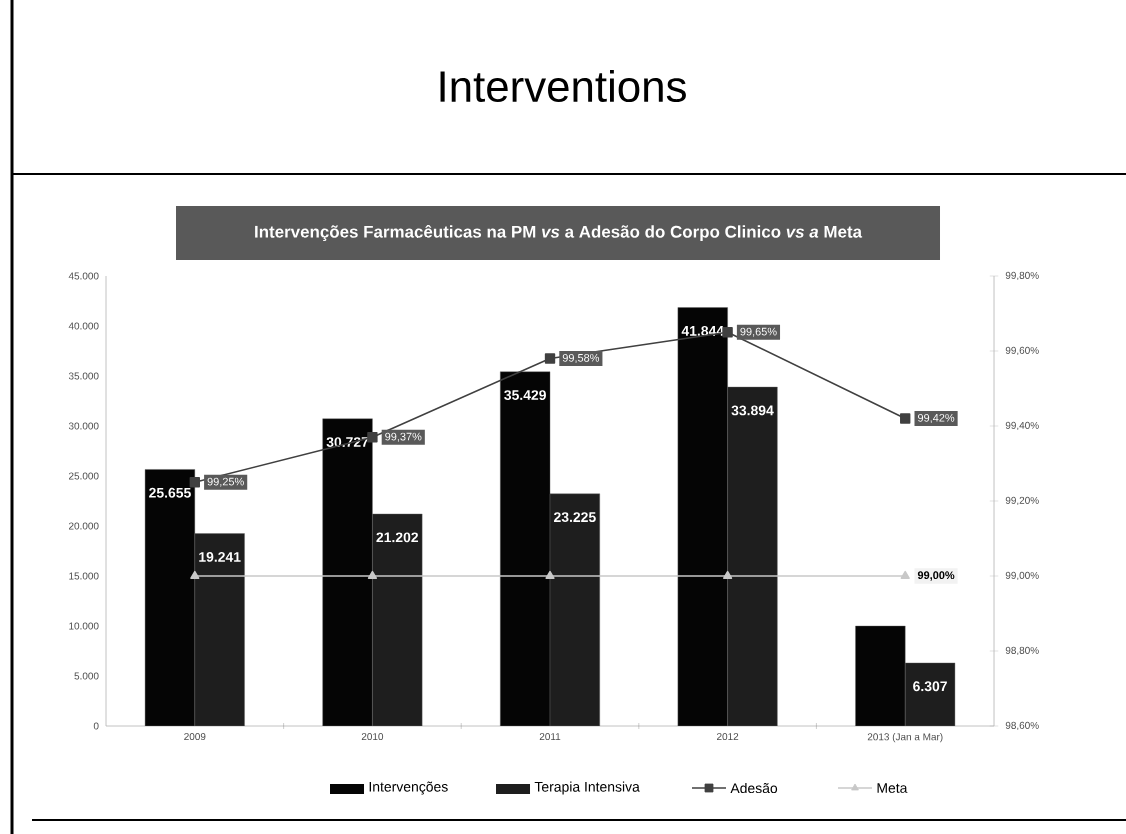 The height and width of the screenshot is (834, 1126). Describe the element at coordinates (563, 86) in the screenshot. I see `chart-title: Interventions` at that location.